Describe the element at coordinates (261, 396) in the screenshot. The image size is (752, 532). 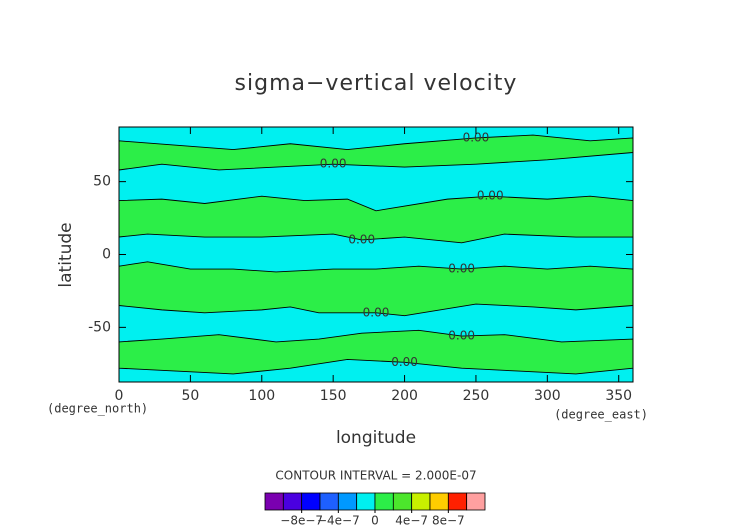
I see `x-tick-label: 100` at that location.